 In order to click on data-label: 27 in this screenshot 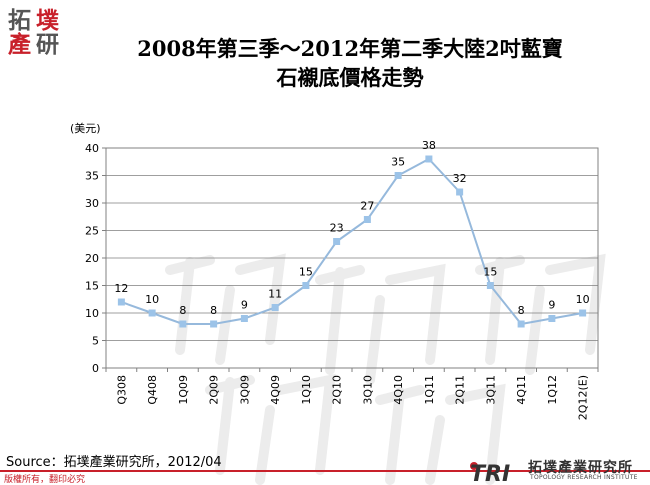, I will do `click(367, 206)`.